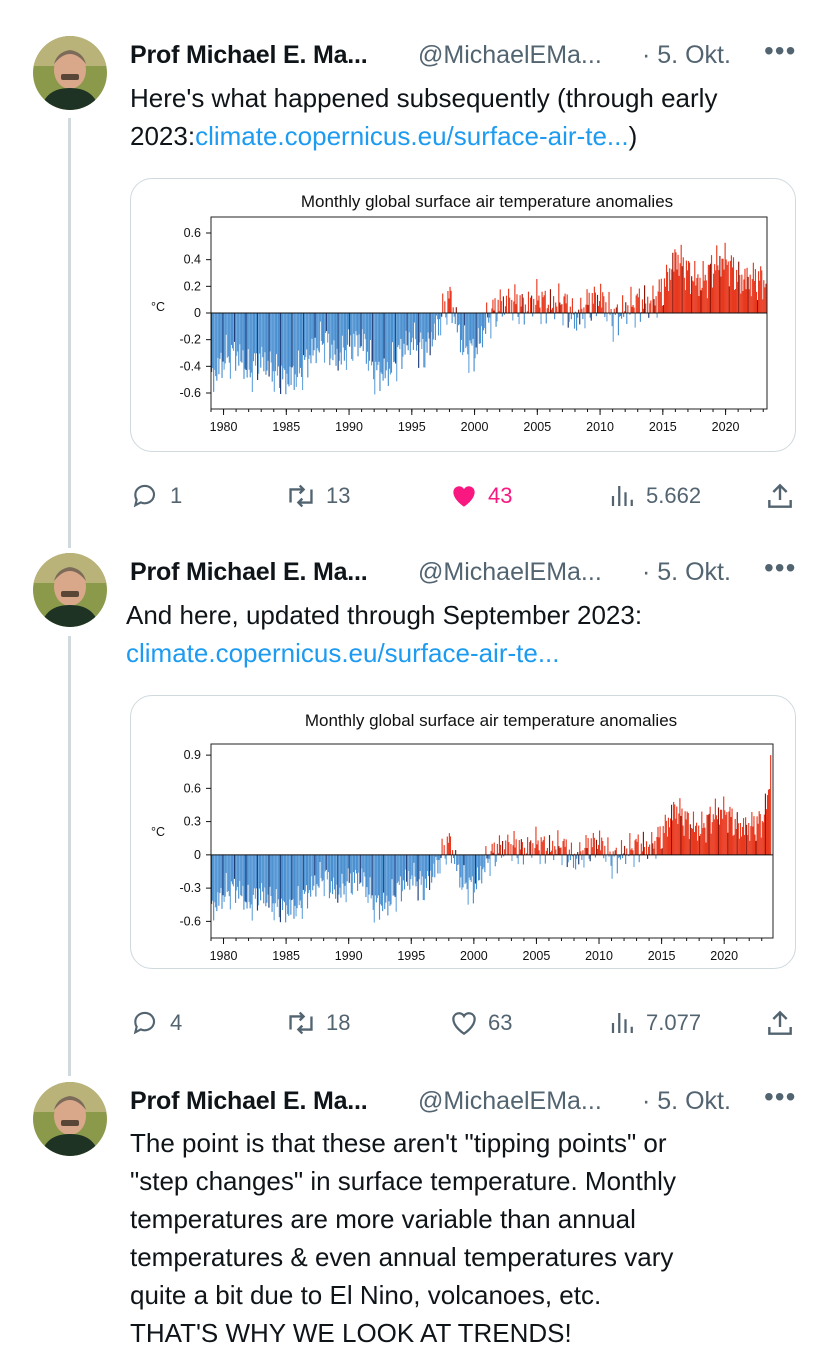 This screenshot has height=1358, width=828. Describe the element at coordinates (158, 307) in the screenshot. I see `y-axis-label: °C` at that location.